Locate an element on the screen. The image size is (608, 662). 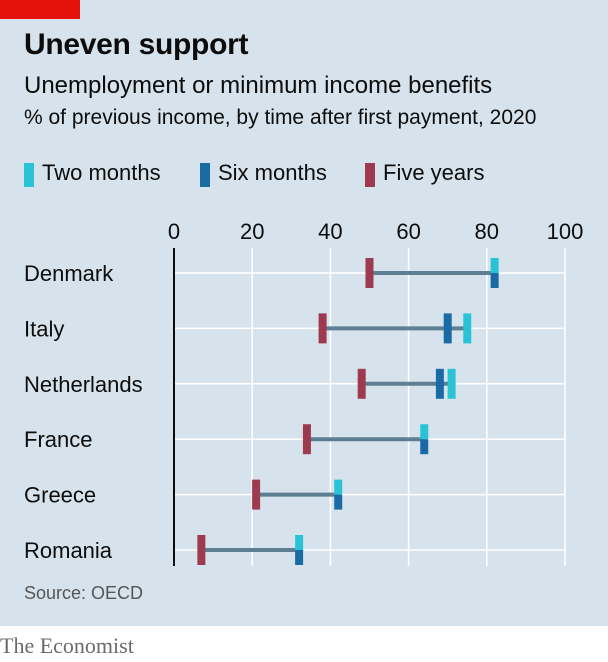
marker-six-months-netherlands is located at coordinates (439, 383).